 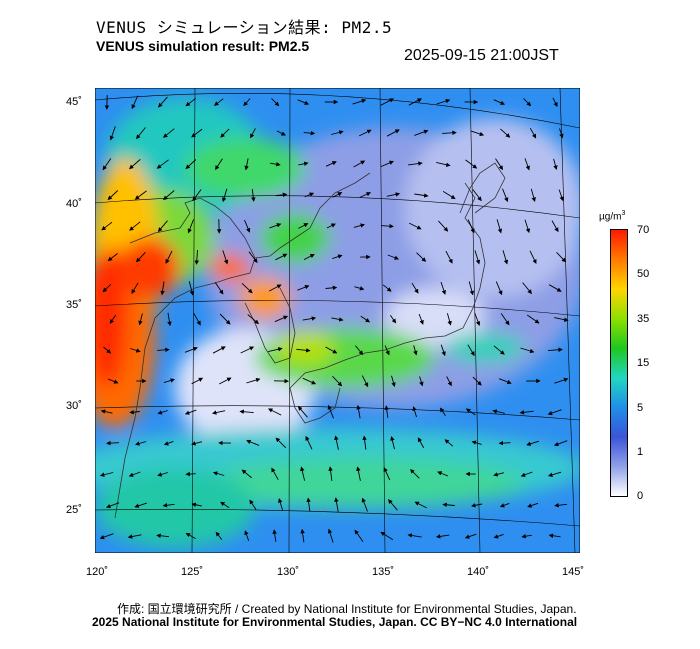 I want to click on colorbar-tick-70: 70, so click(x=643, y=230).